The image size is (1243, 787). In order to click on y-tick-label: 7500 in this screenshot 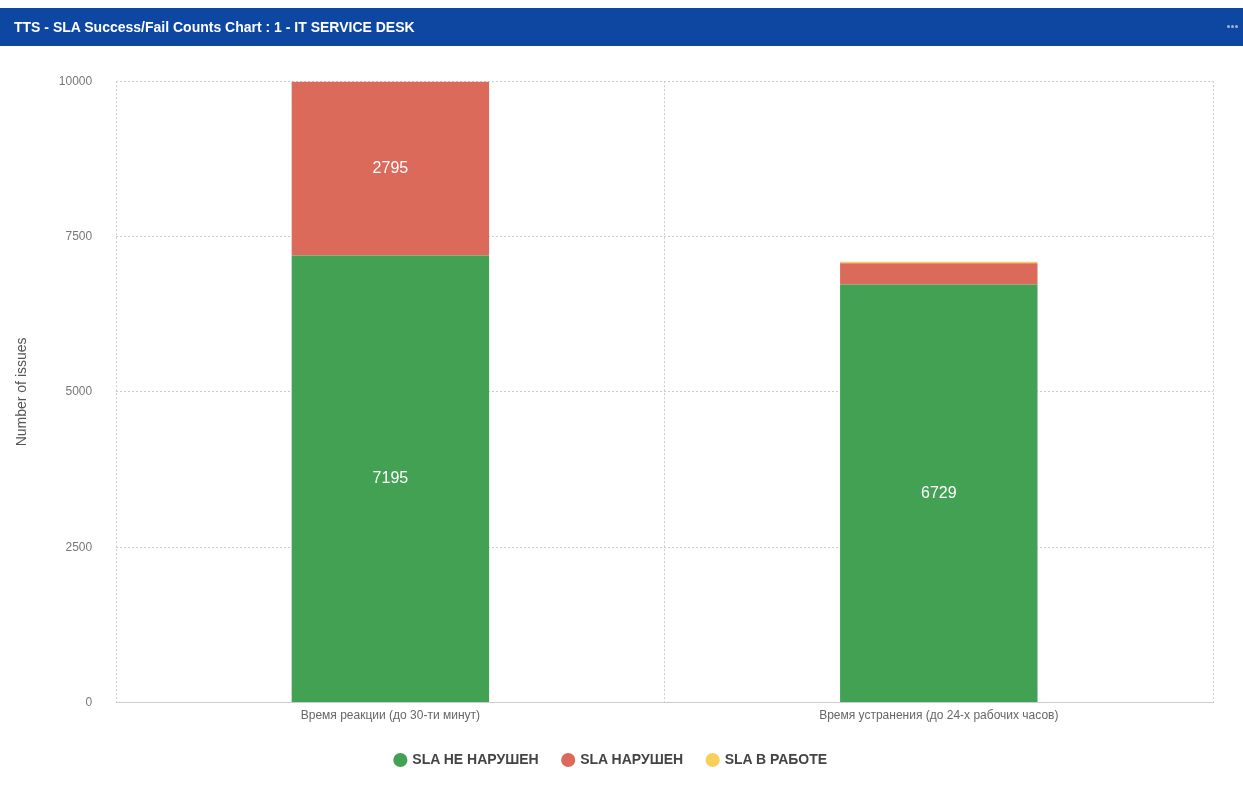, I will do `click(79, 235)`.